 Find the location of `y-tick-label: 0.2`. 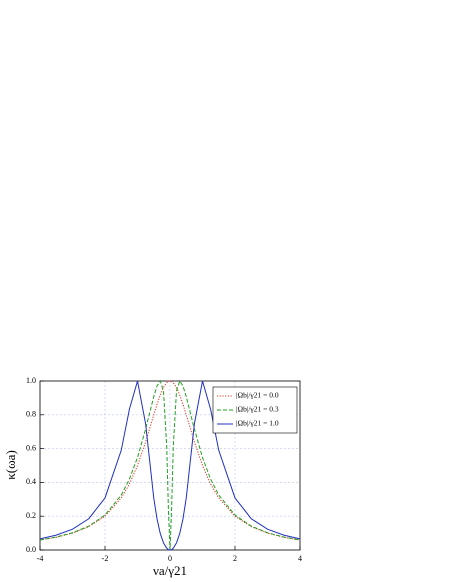

y-tick-label: 0.2 is located at coordinates (31, 515).